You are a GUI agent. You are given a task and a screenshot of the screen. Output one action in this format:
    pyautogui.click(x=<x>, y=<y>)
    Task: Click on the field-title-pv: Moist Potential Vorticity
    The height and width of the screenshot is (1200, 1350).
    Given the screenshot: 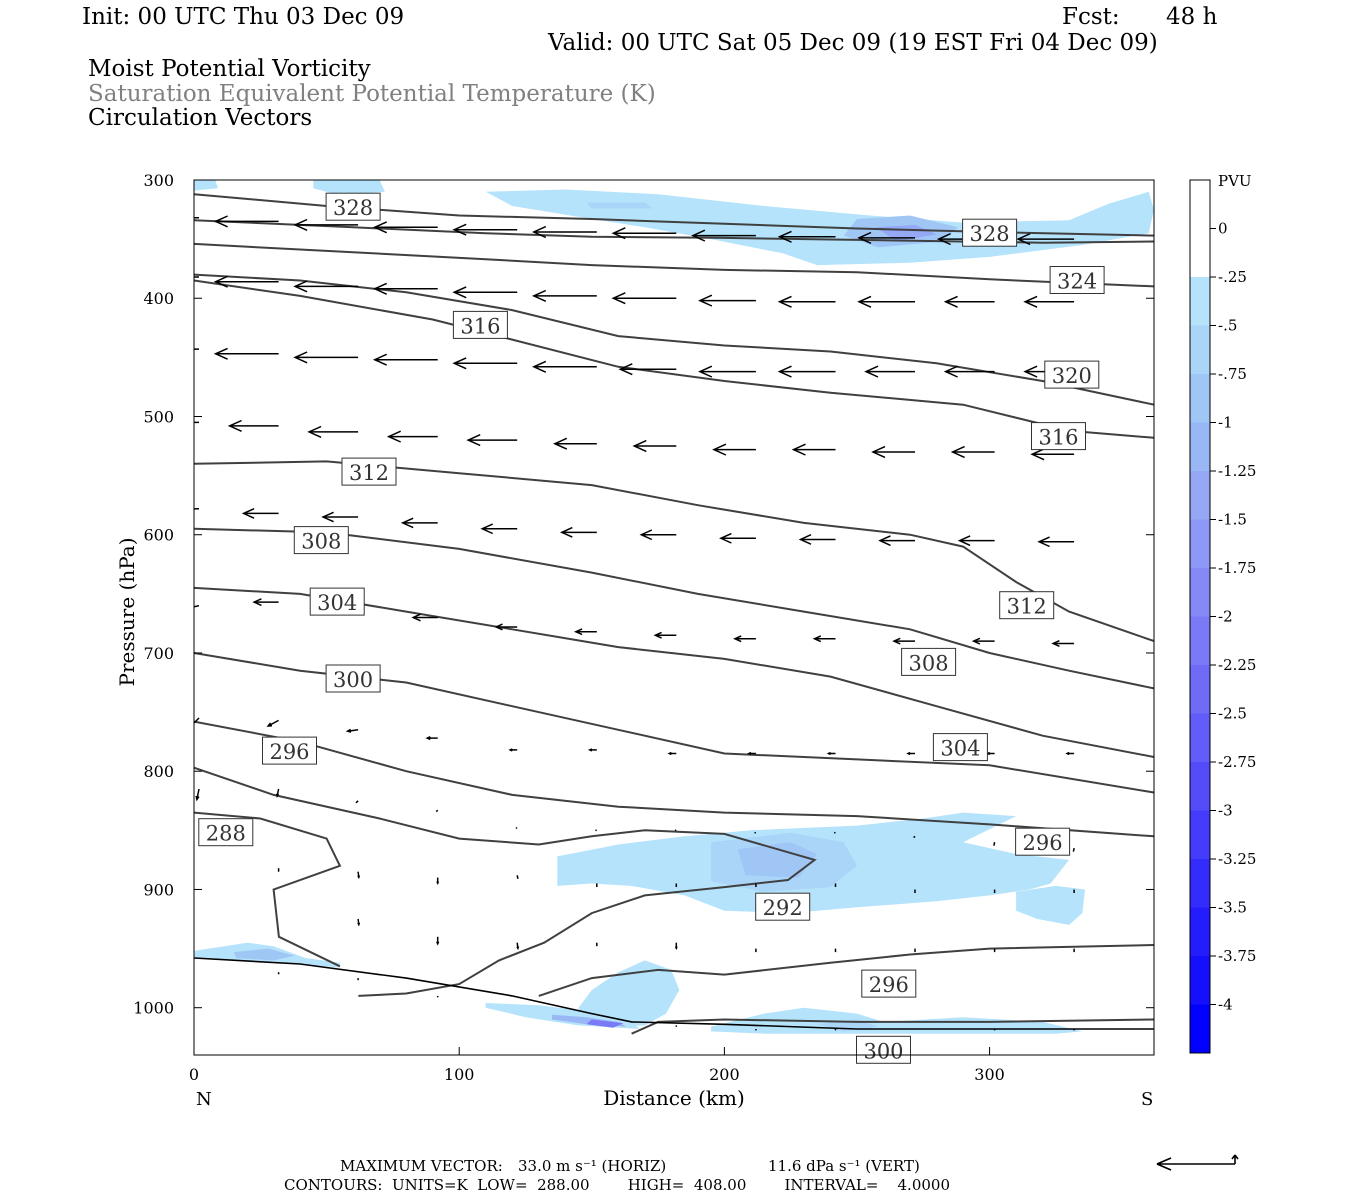 What is the action you would take?
    pyautogui.click(x=229, y=69)
    